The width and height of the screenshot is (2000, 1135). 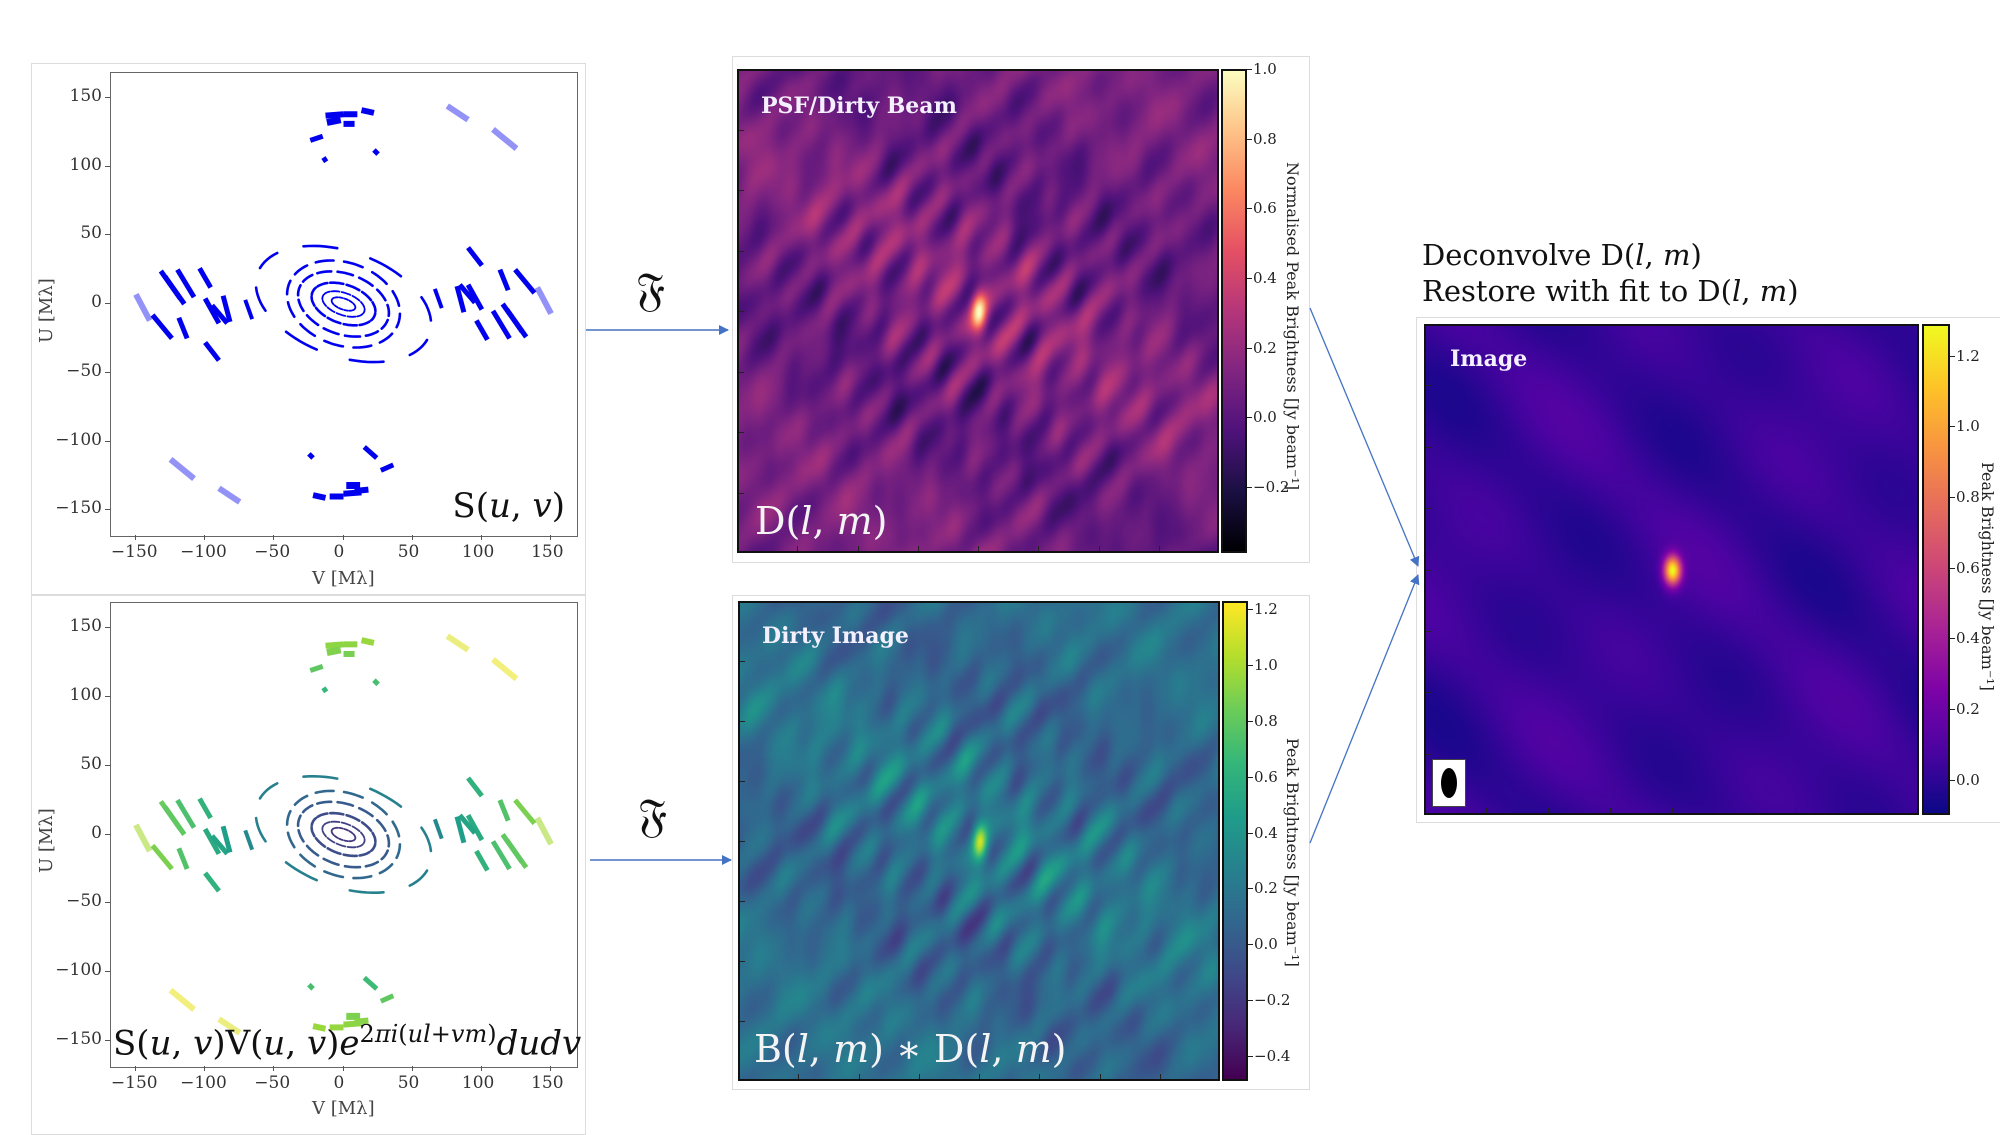 I want to click on colorbar-tick-label: −0.2, so click(x=1272, y=1000).